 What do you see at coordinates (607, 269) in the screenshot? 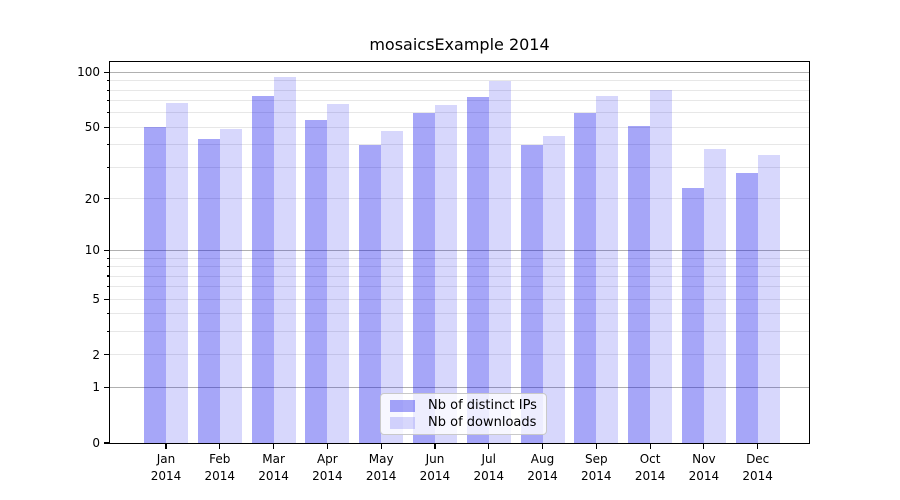
I see `bar-nb-of-downloads-sep-2014` at bounding box center [607, 269].